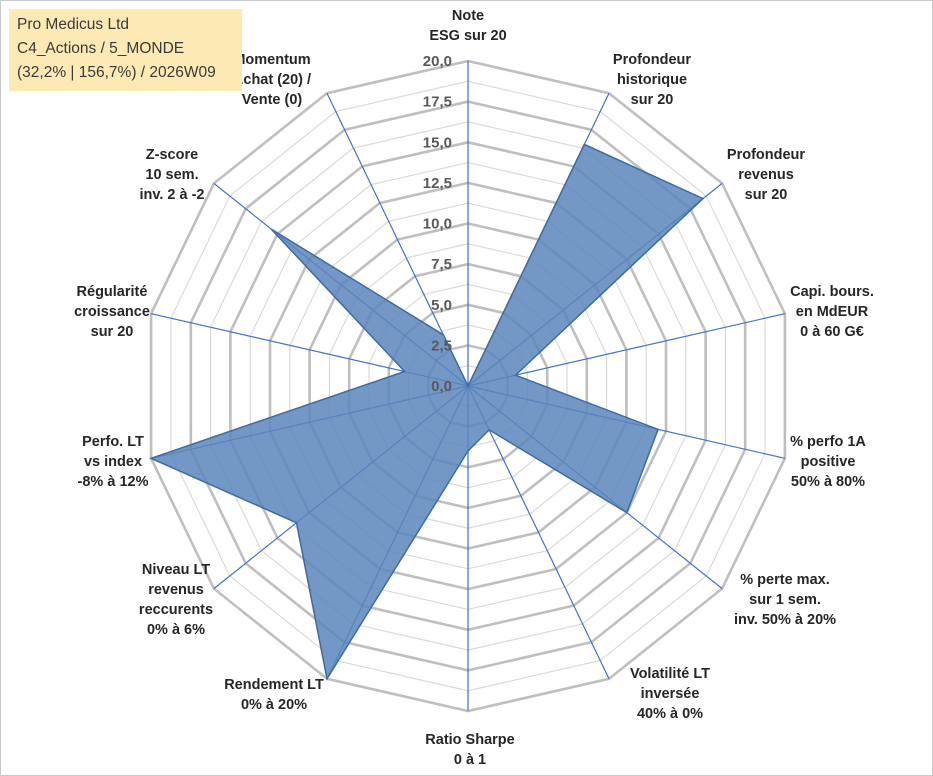 This screenshot has width=933, height=776. I want to click on axis-label-line: % perte max., so click(784, 580).